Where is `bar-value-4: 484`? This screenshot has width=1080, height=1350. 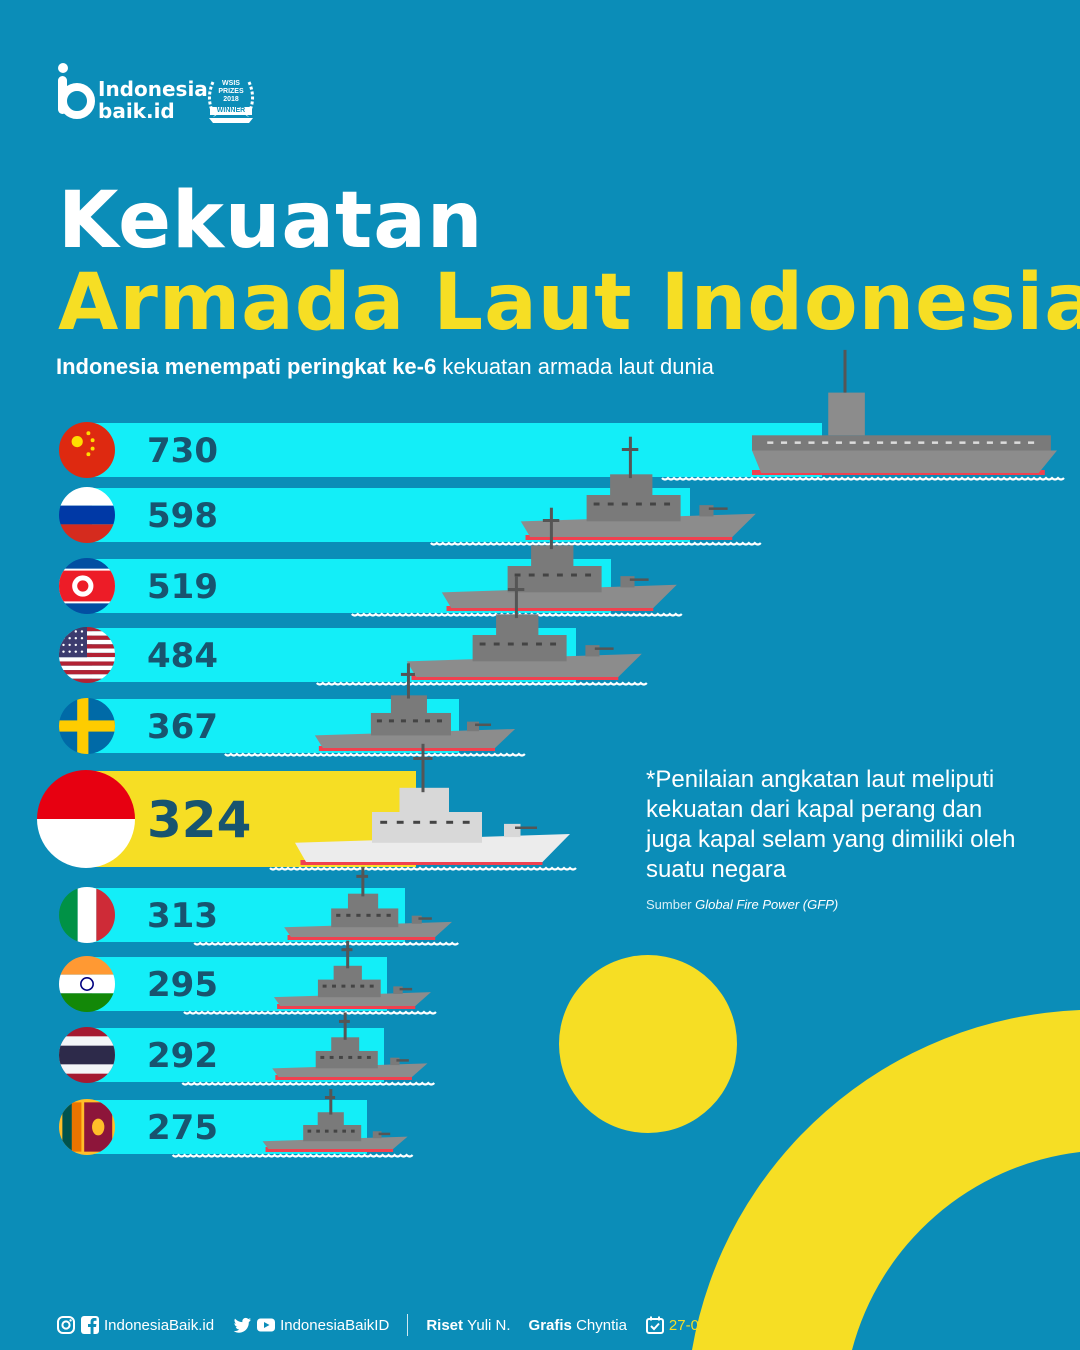 bar-value-4: 484 is located at coordinates (182, 656).